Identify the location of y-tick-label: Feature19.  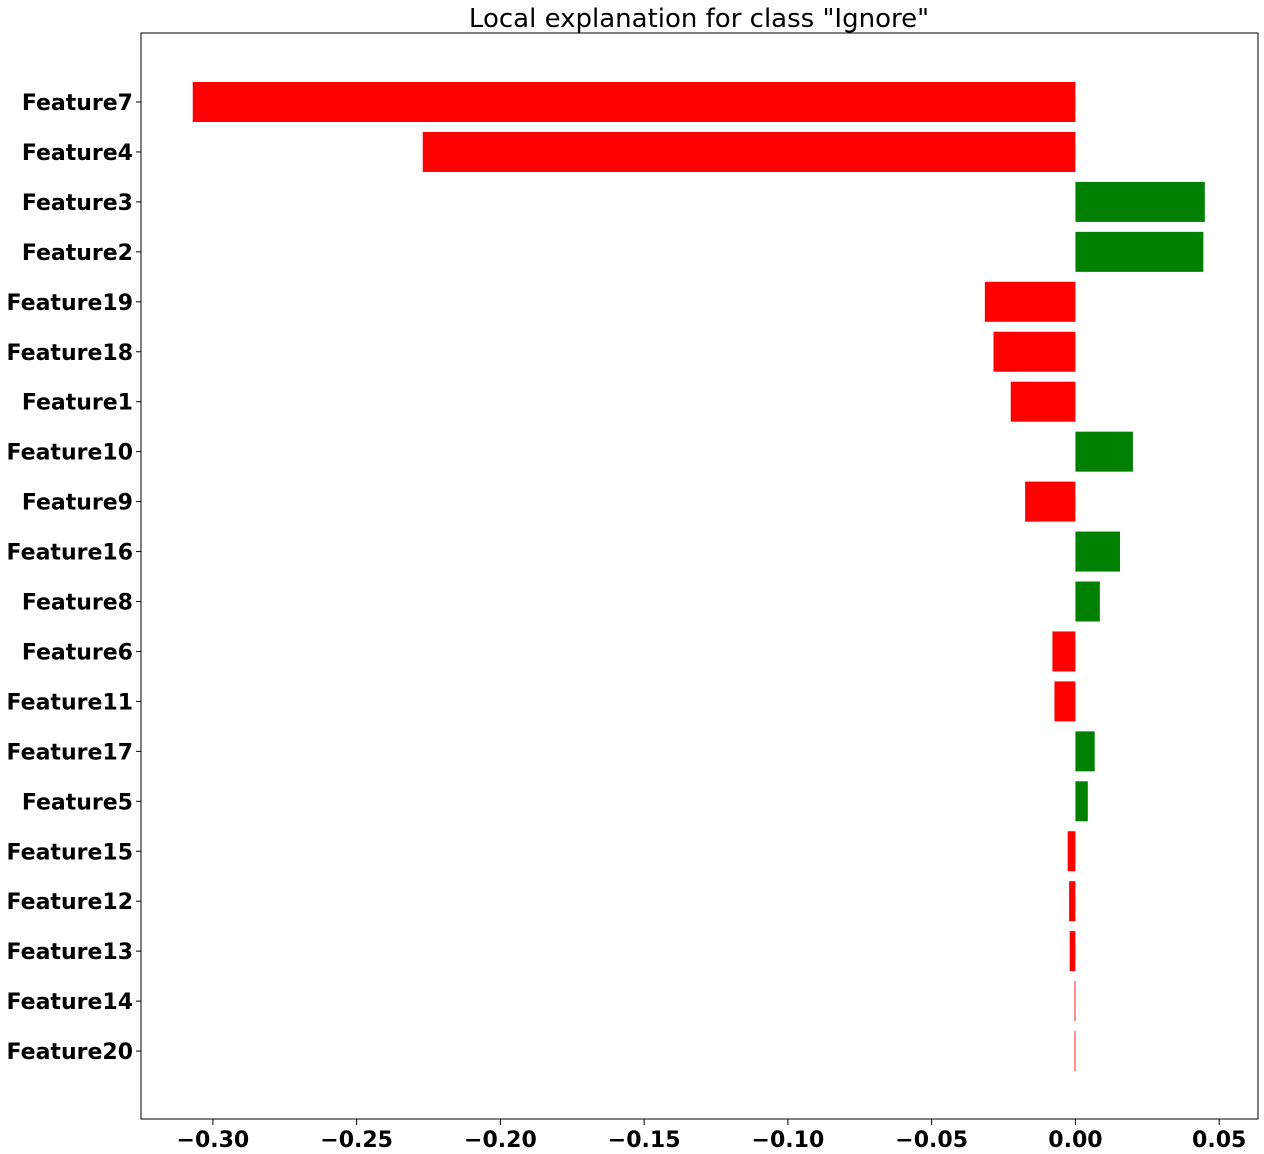
(70, 303).